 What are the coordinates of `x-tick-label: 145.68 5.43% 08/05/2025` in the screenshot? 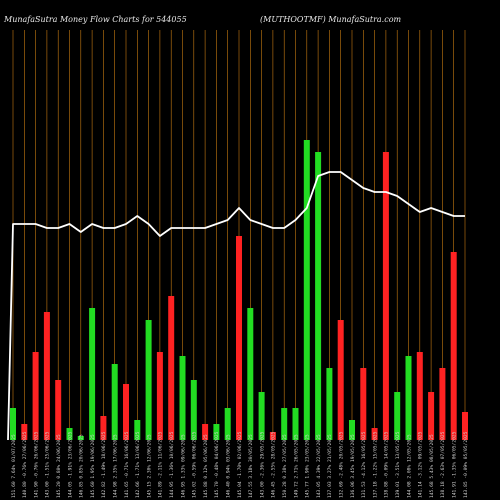 It's located at (432, 466).